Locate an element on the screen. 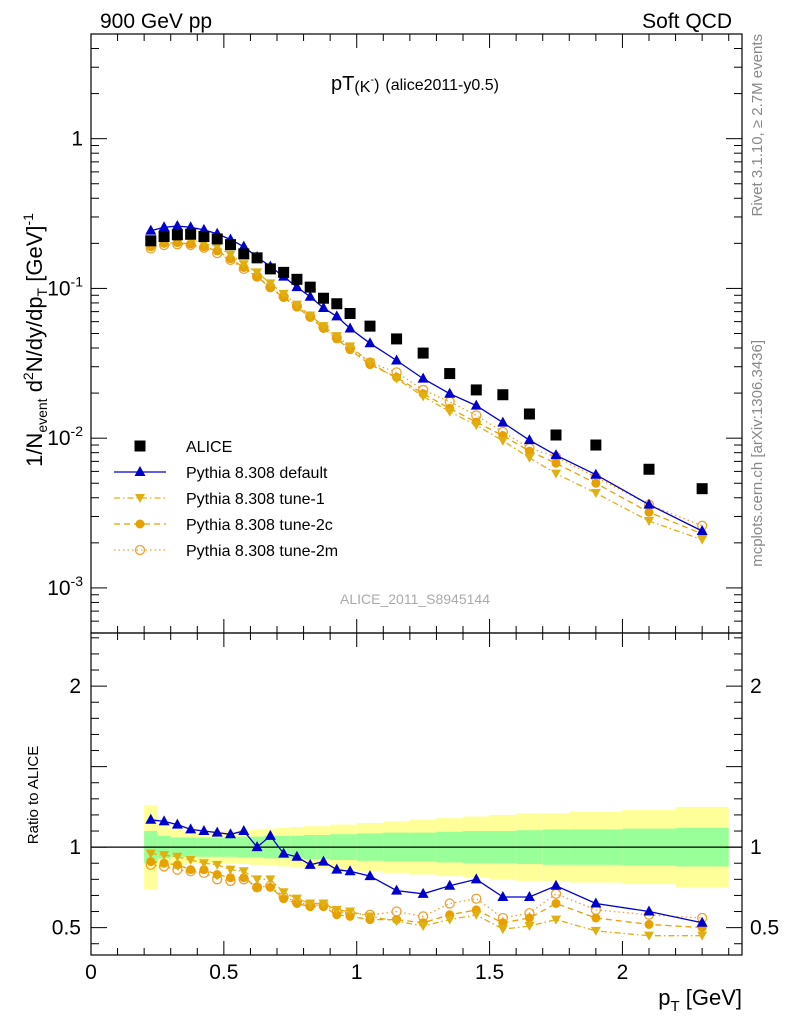  side-label-bottom: mcplots.cern.ch [arXiv:1306.3436] is located at coordinates (757, 453).